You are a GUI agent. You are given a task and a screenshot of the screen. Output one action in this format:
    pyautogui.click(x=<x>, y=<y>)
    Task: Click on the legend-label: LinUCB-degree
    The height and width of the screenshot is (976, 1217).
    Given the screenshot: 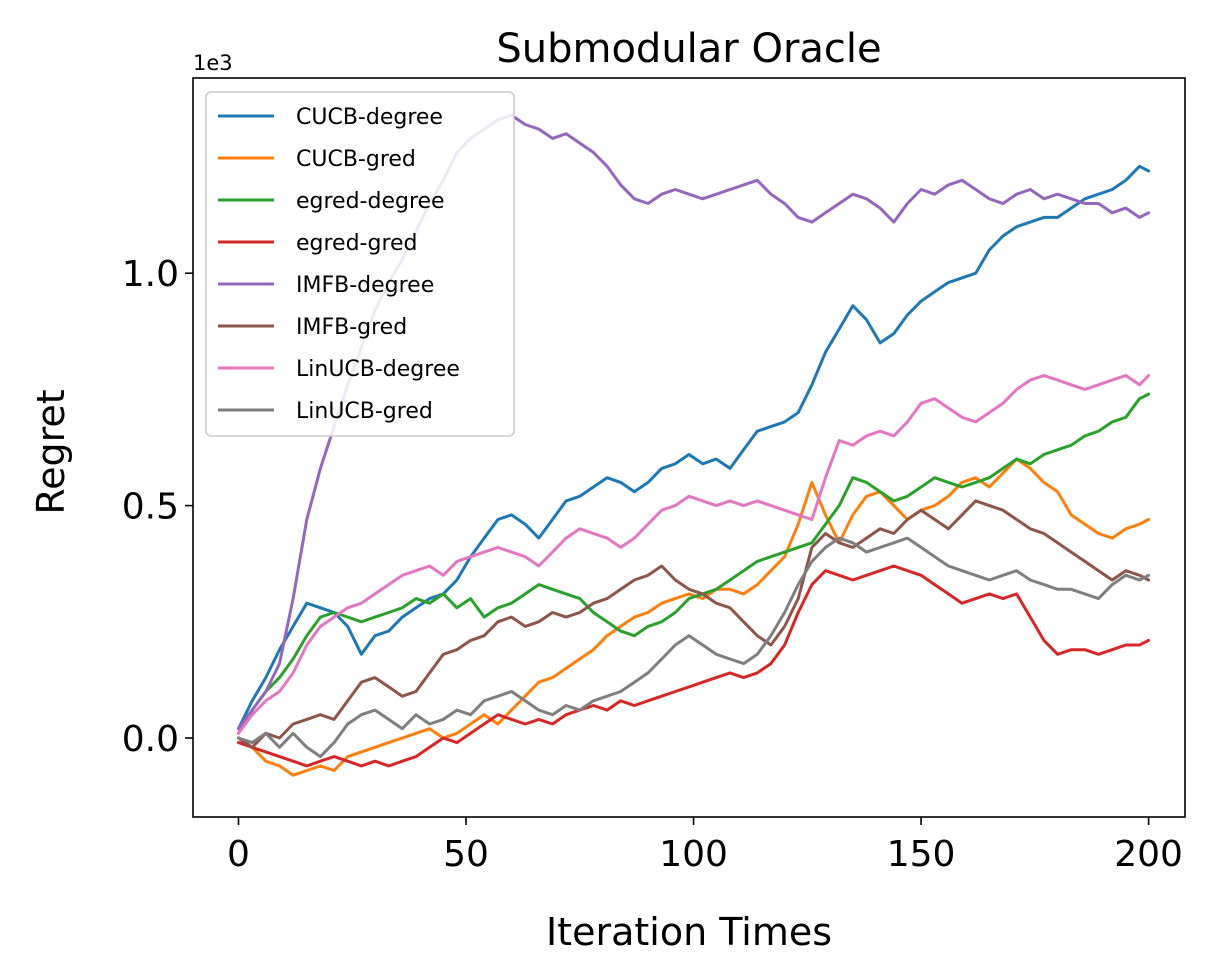 What is the action you would take?
    pyautogui.click(x=378, y=369)
    